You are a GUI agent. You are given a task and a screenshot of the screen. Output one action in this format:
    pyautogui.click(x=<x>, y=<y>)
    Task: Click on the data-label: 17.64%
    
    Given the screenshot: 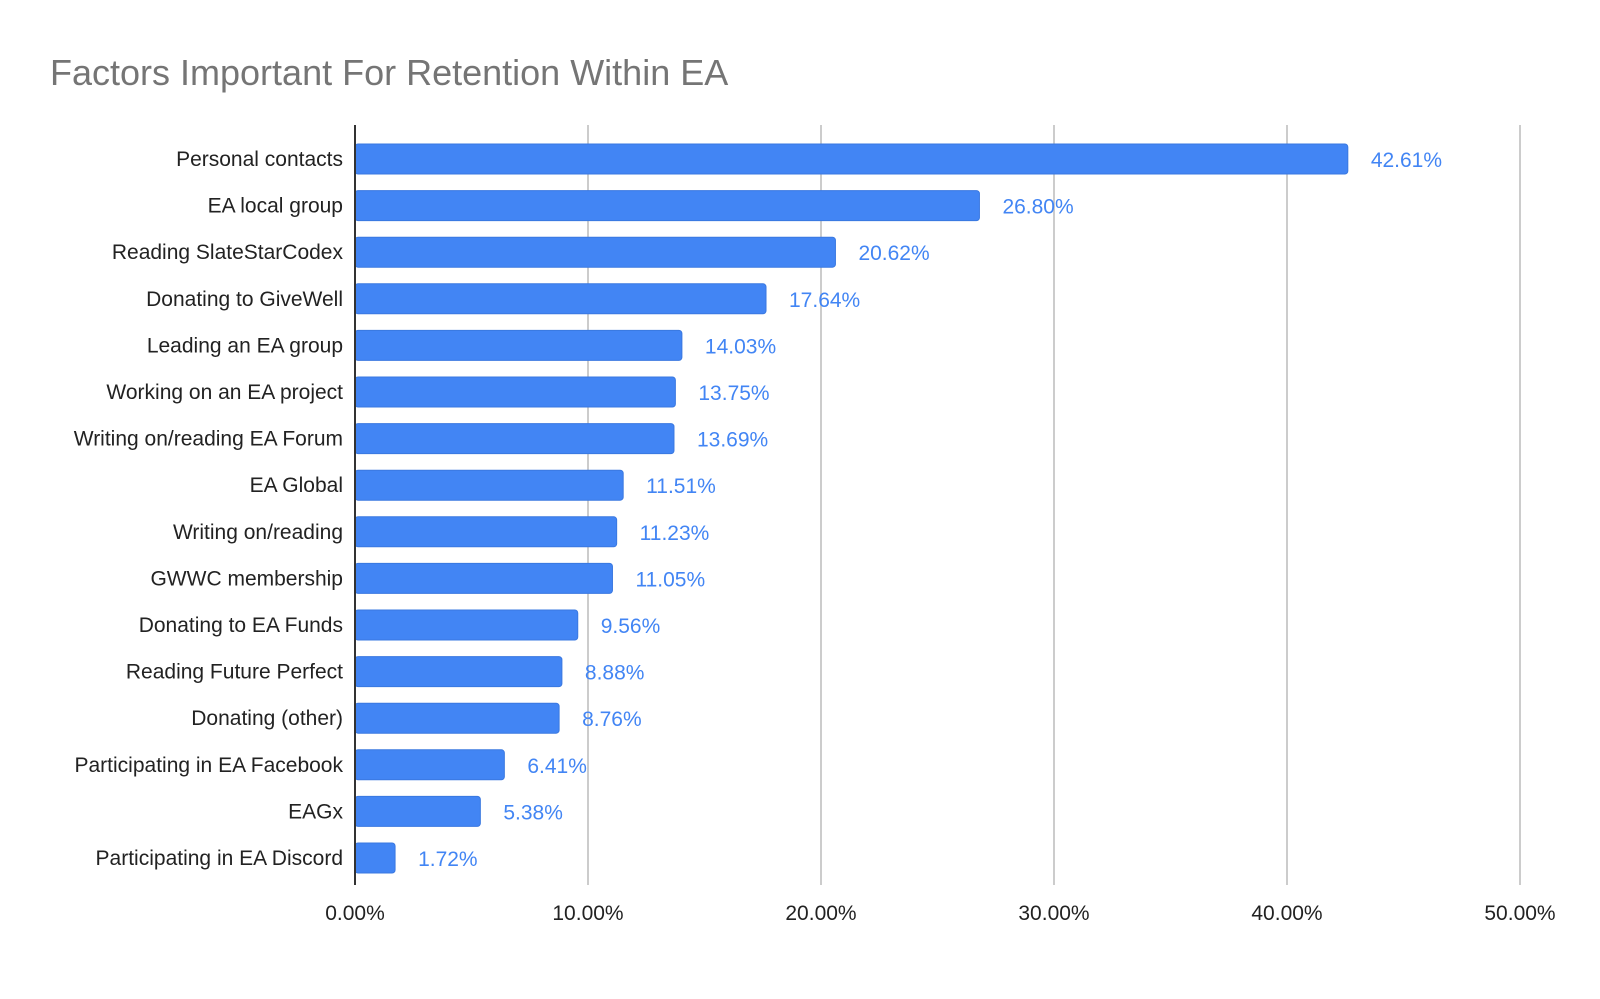 What is the action you would take?
    pyautogui.click(x=824, y=300)
    